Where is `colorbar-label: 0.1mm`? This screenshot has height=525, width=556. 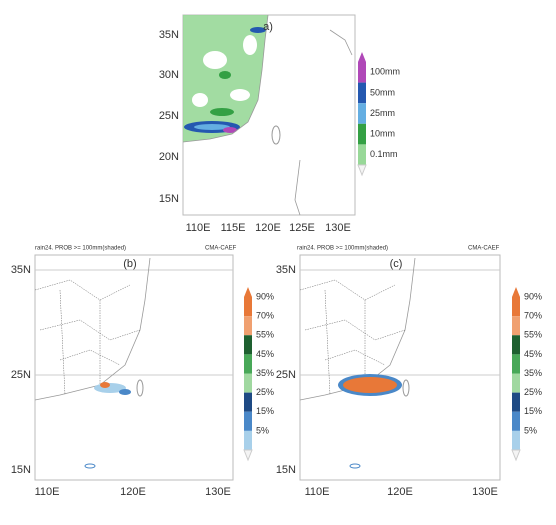
colorbar-label: 0.1mm is located at coordinates (384, 154).